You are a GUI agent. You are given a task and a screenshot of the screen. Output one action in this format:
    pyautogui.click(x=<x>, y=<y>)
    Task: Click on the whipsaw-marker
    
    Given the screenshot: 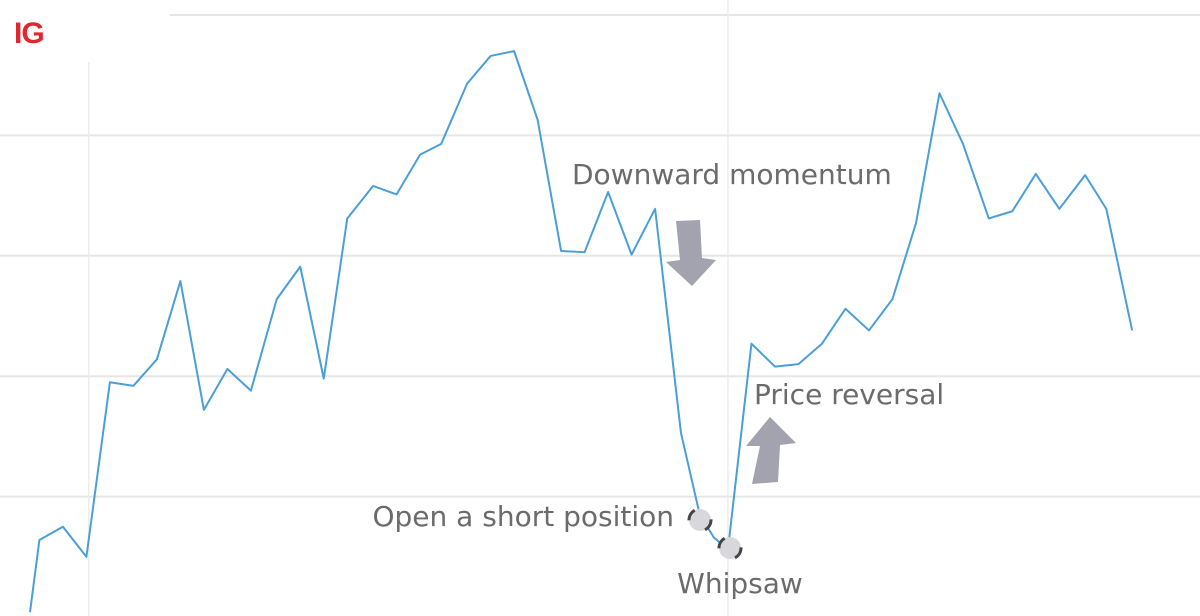 What is the action you would take?
    pyautogui.click(x=730, y=548)
    